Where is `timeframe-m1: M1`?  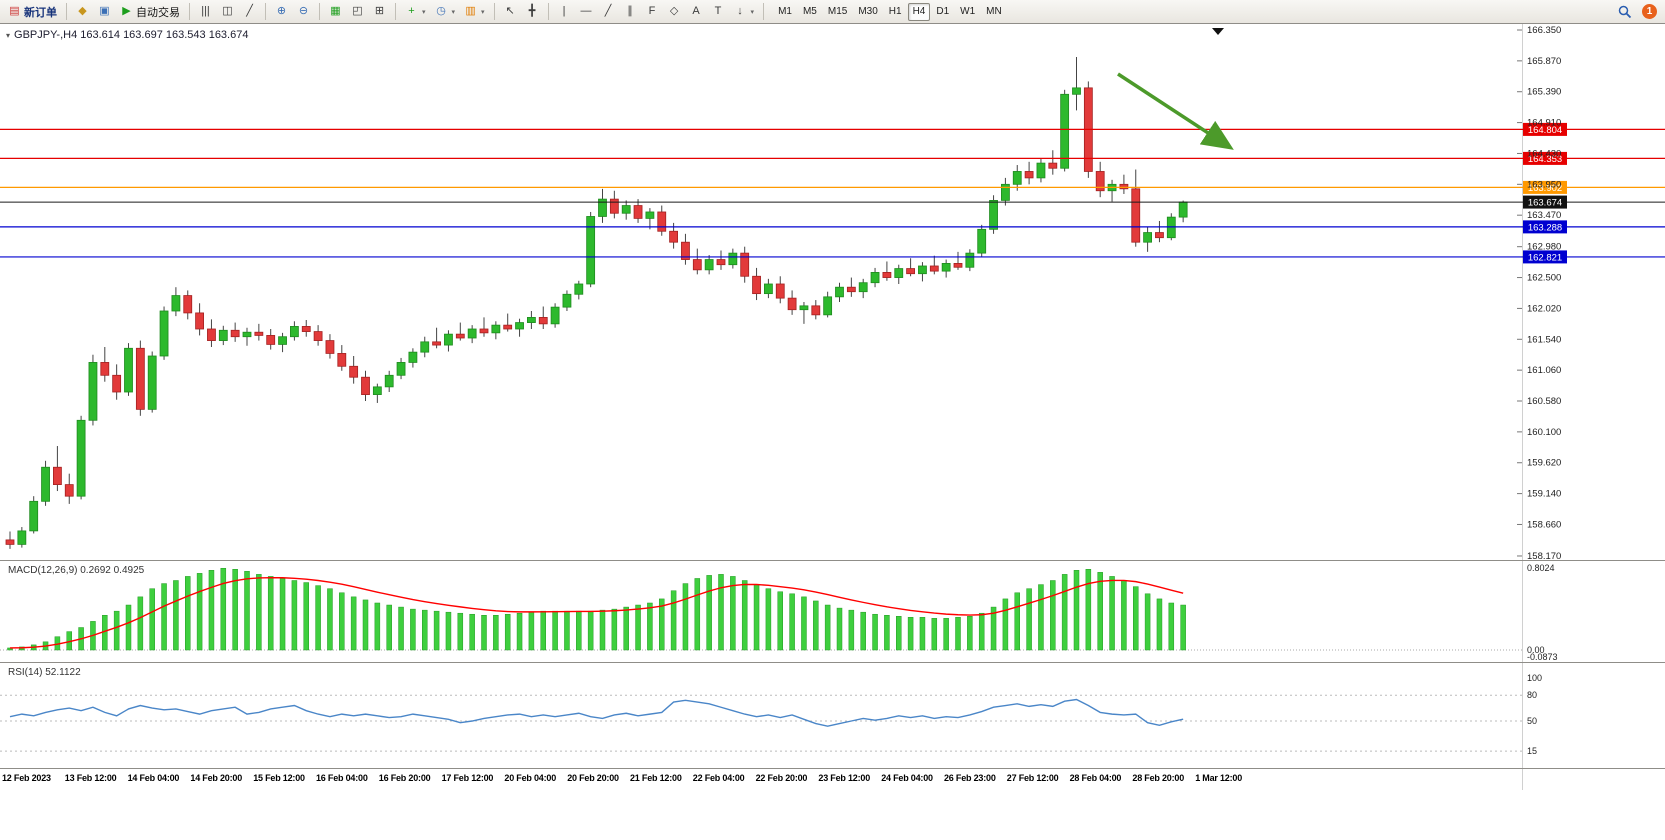
timeframe-m1: M1 is located at coordinates (785, 12).